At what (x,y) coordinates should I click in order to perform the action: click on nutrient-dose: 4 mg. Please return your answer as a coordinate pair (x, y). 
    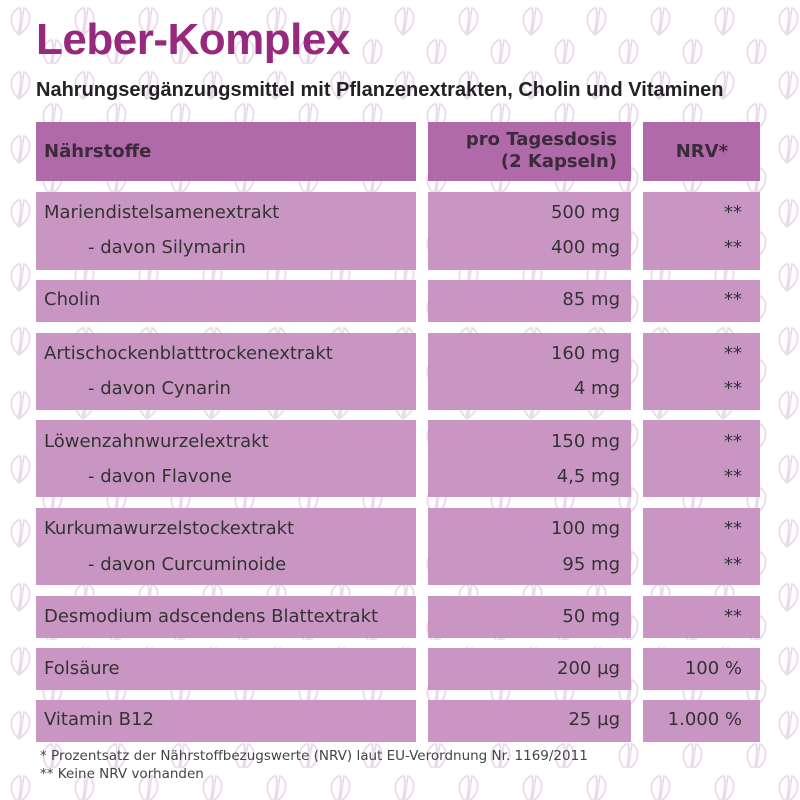
    Looking at the image, I should click on (596, 388).